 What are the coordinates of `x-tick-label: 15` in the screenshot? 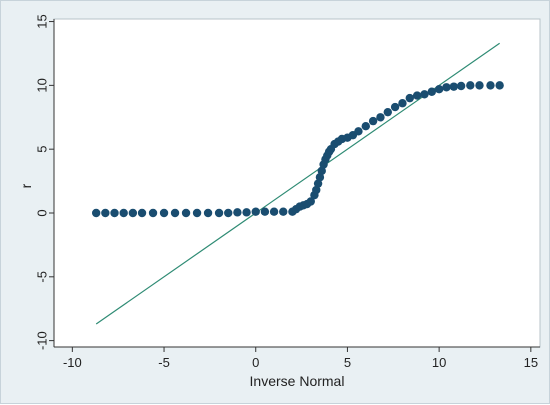 It's located at (531, 362).